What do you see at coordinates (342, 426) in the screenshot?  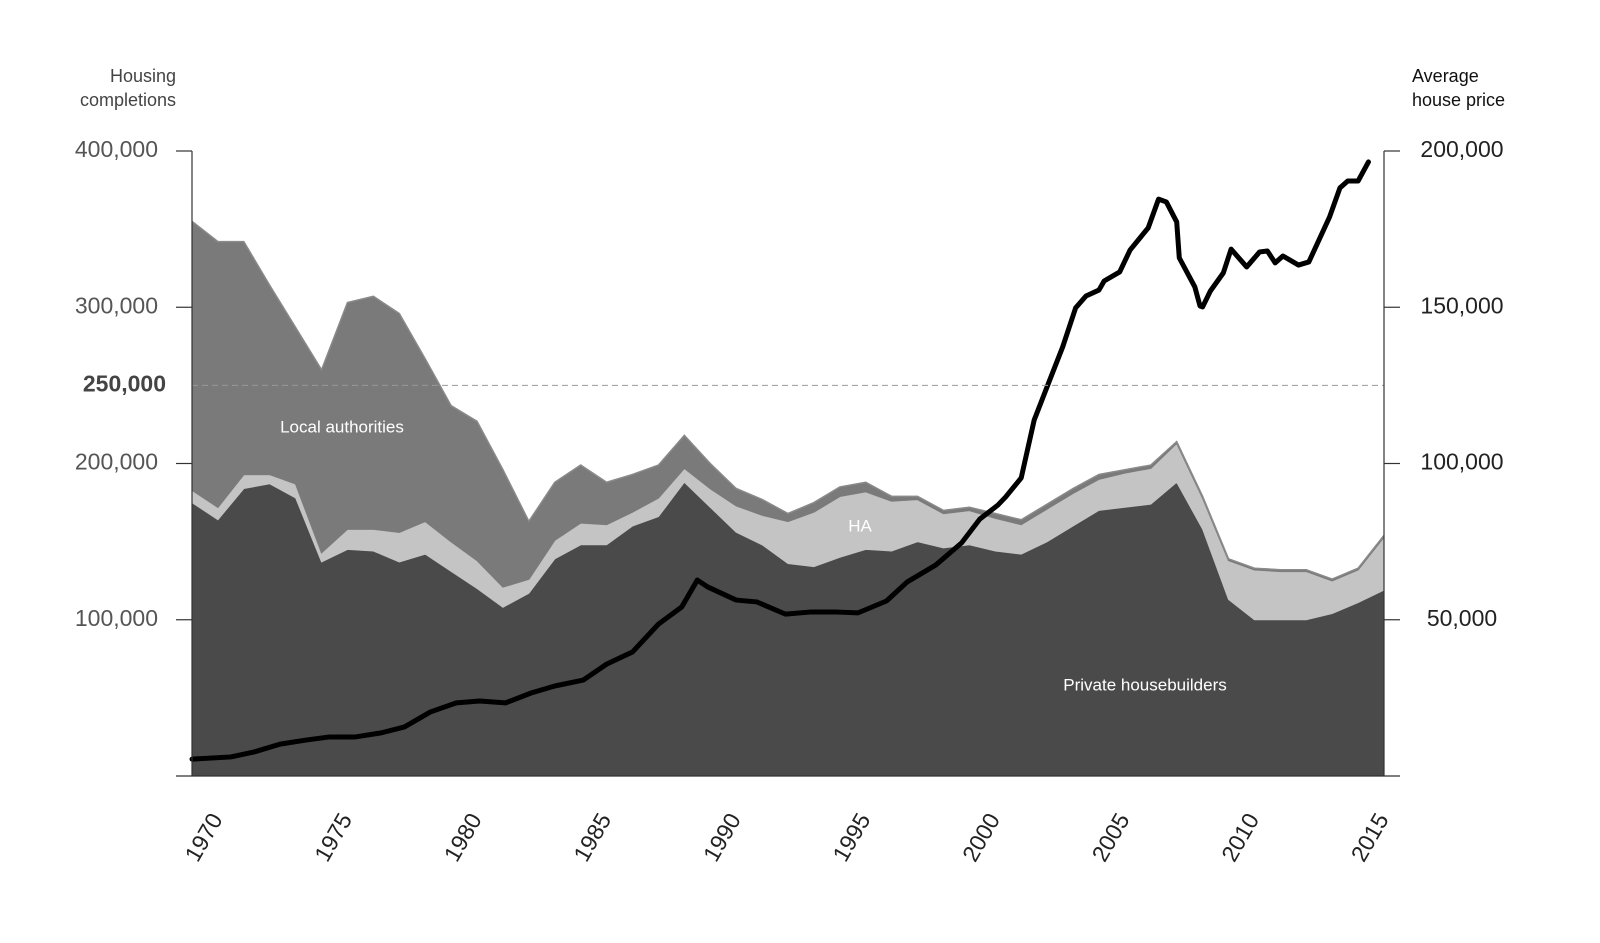 I see `area-label: Local authorities` at bounding box center [342, 426].